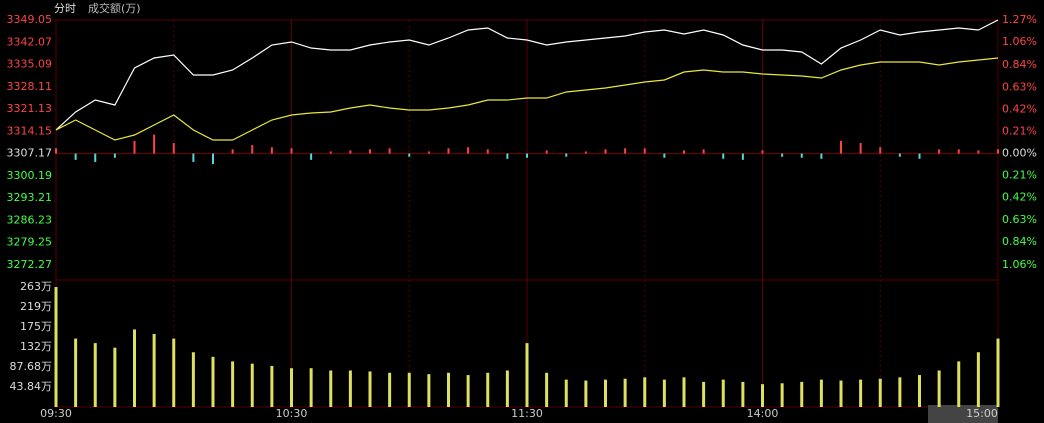  I want to click on x-tick-label: 10:30, so click(292, 413).